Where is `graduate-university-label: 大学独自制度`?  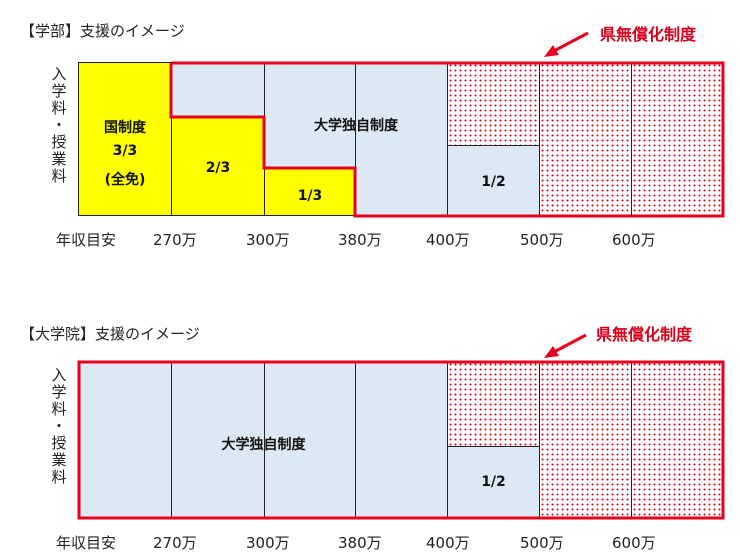 graduate-university-label: 大学独自制度 is located at coordinates (263, 445).